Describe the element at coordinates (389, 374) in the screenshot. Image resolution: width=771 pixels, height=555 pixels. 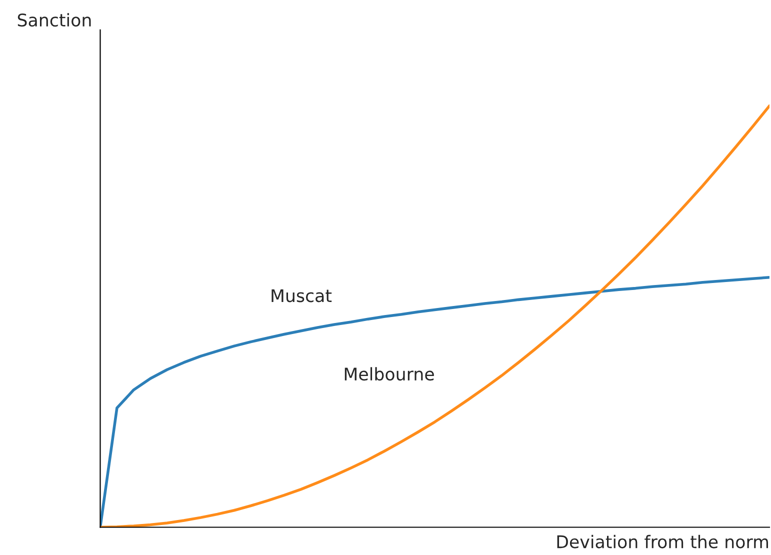
I see `text: Melbourne` at that location.